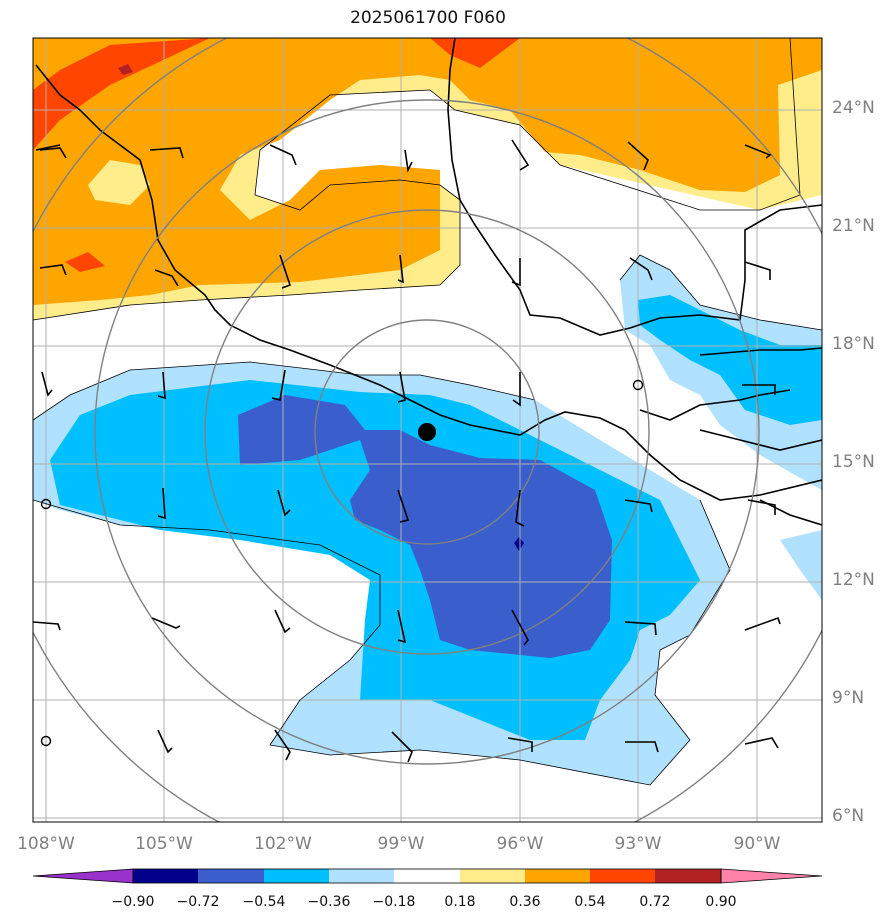  Describe the element at coordinates (853, 226) in the screenshot. I see `lat-label-21n: 21°N` at that location.